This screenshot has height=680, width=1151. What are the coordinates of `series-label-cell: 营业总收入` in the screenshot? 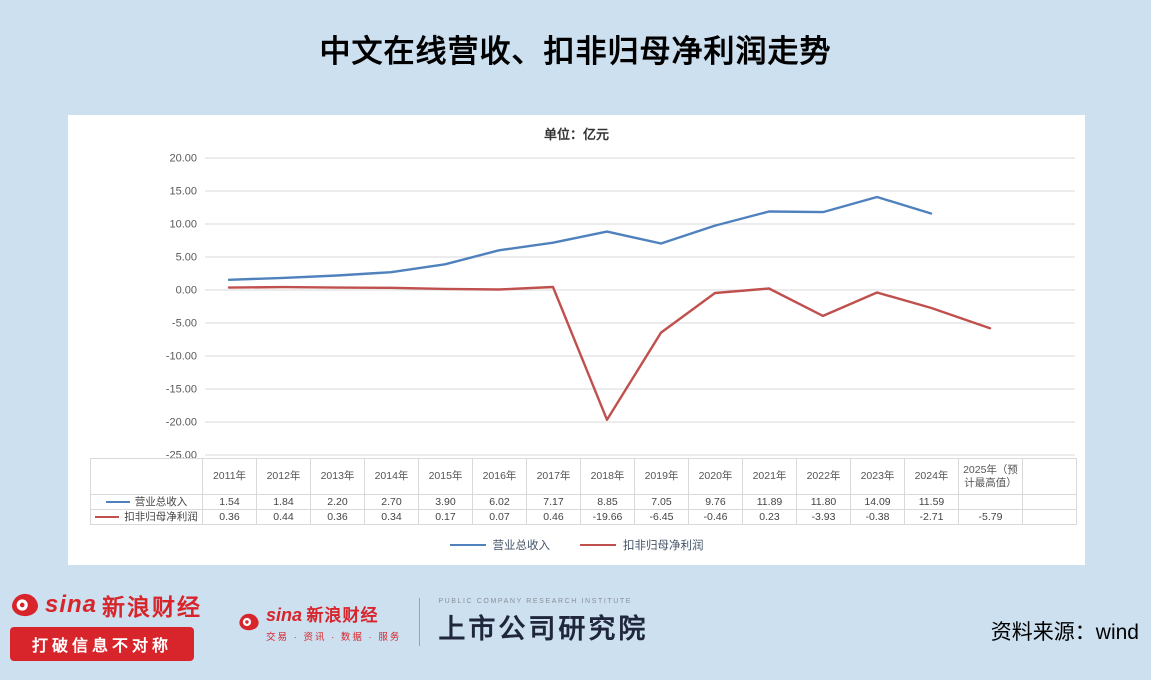 It's located at (146, 502).